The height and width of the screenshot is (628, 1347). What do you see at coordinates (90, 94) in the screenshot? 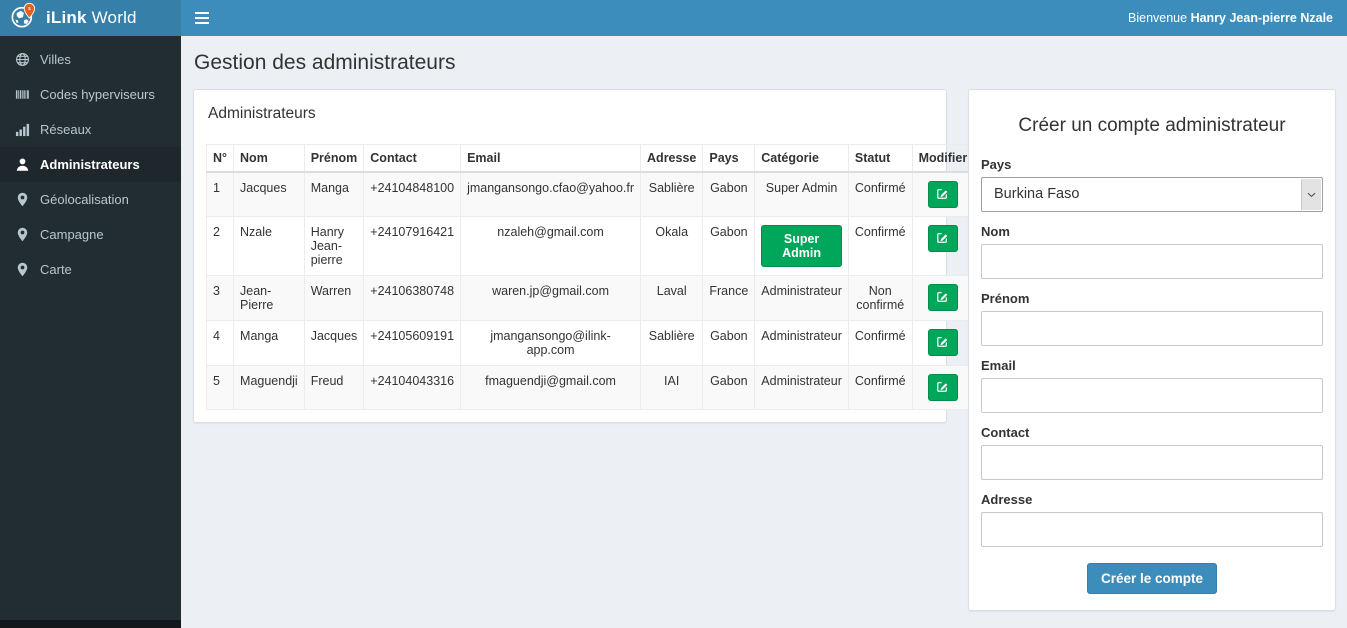
I see `sidebar-item-codes-hyperviseurs: Codes hyperviseurs` at bounding box center [90, 94].